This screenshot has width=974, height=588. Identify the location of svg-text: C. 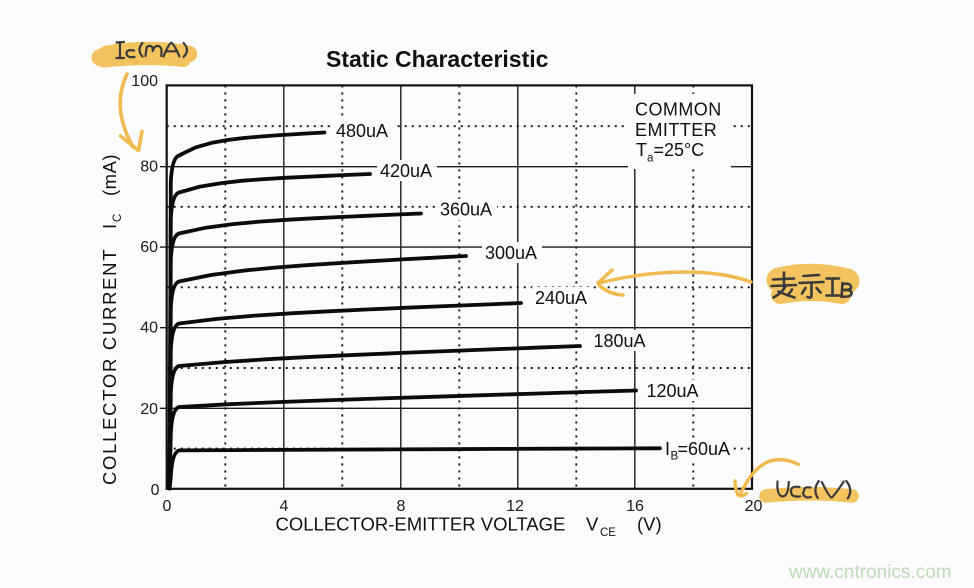
(118, 218).